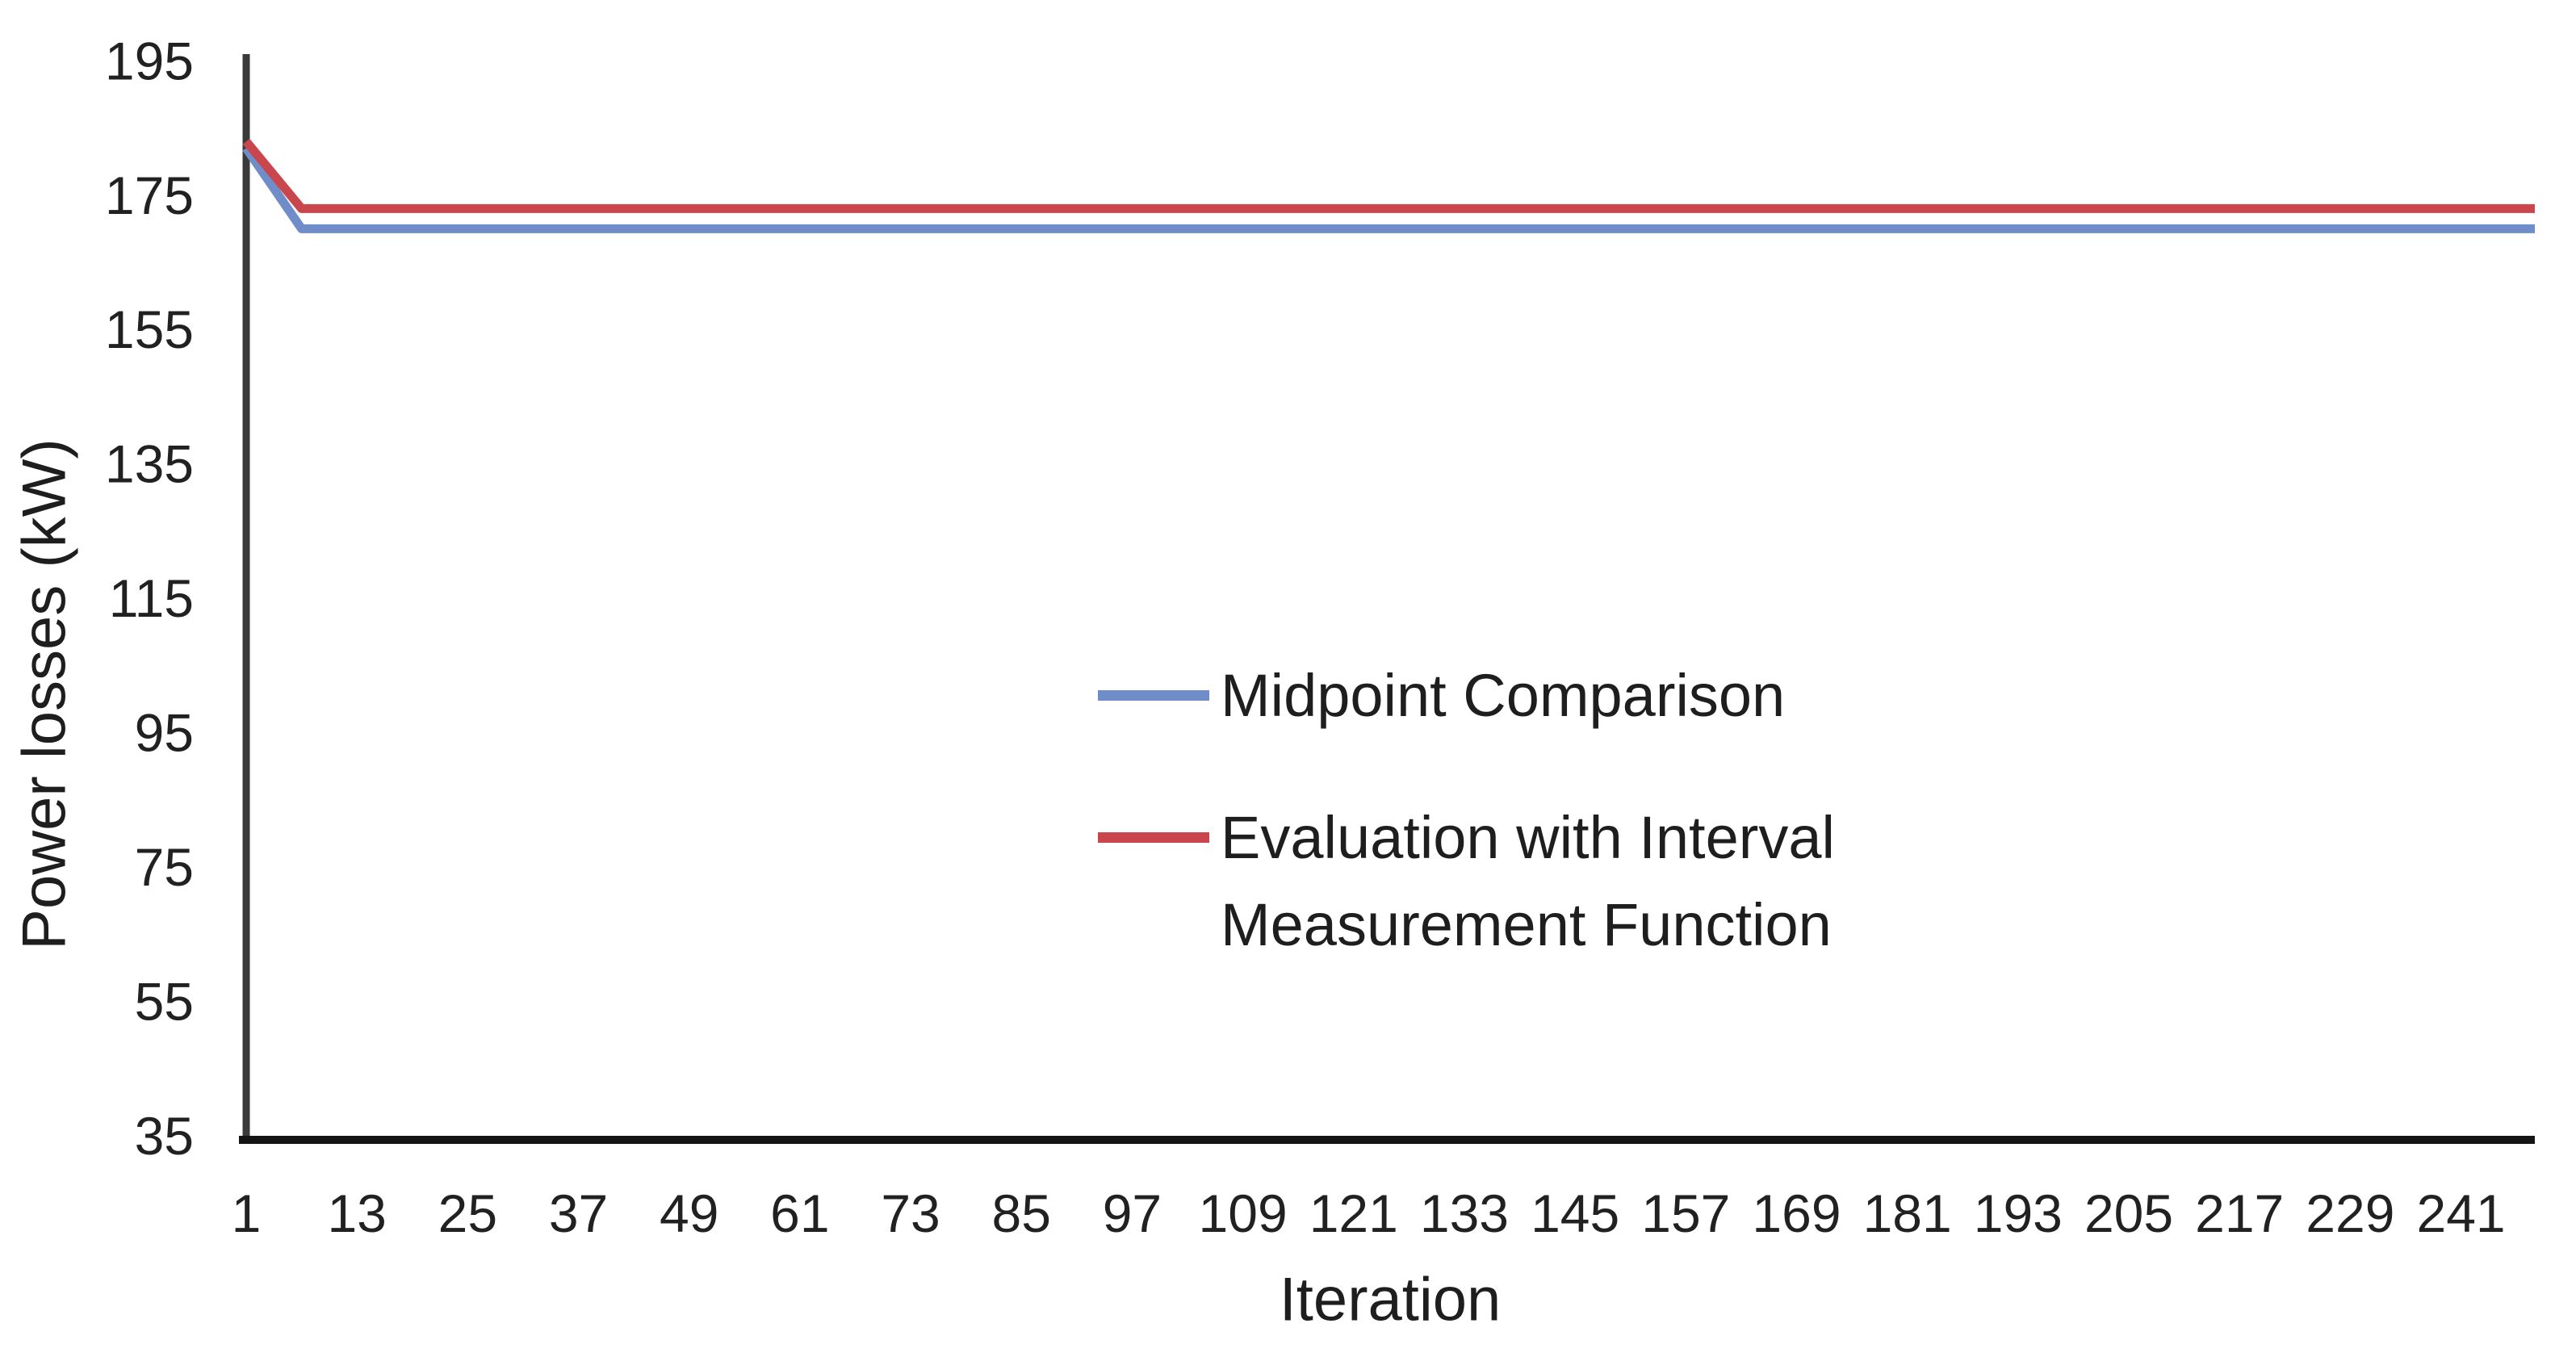  I want to click on legend-label: Midpoint Comparison, so click(1503, 695).